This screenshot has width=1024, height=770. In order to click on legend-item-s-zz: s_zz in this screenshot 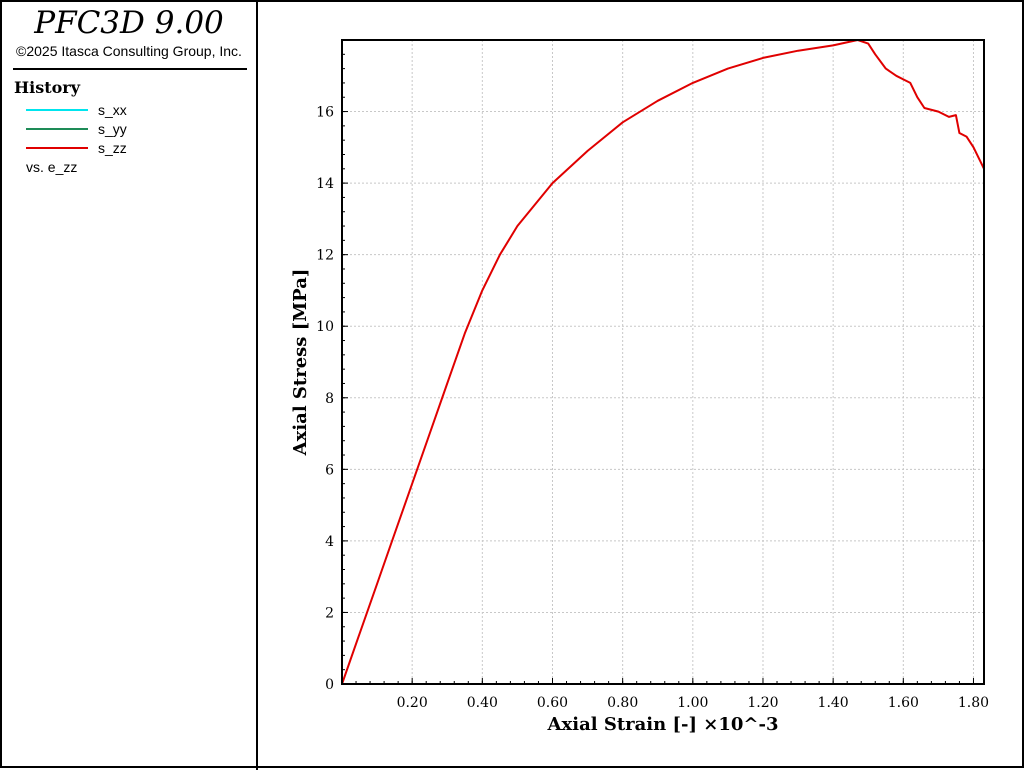, I will do `click(136, 148)`.